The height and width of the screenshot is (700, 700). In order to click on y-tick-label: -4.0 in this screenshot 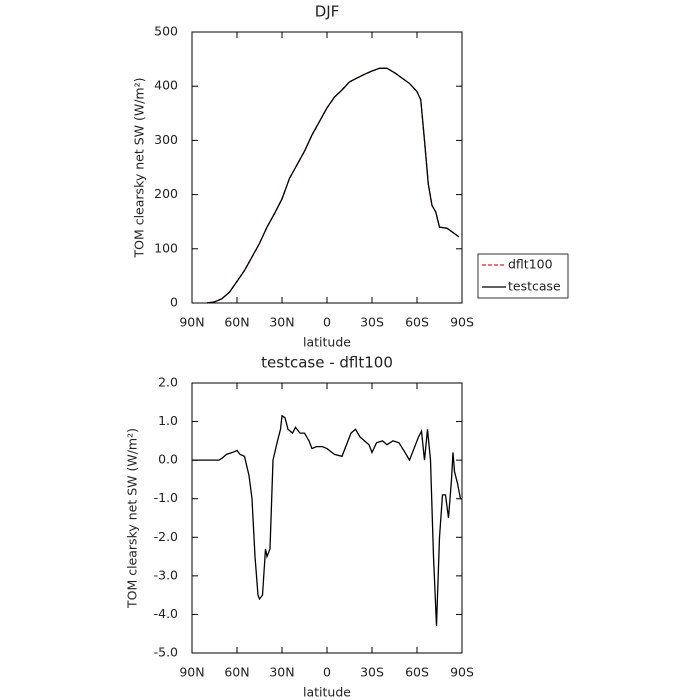, I will do `click(166, 613)`.